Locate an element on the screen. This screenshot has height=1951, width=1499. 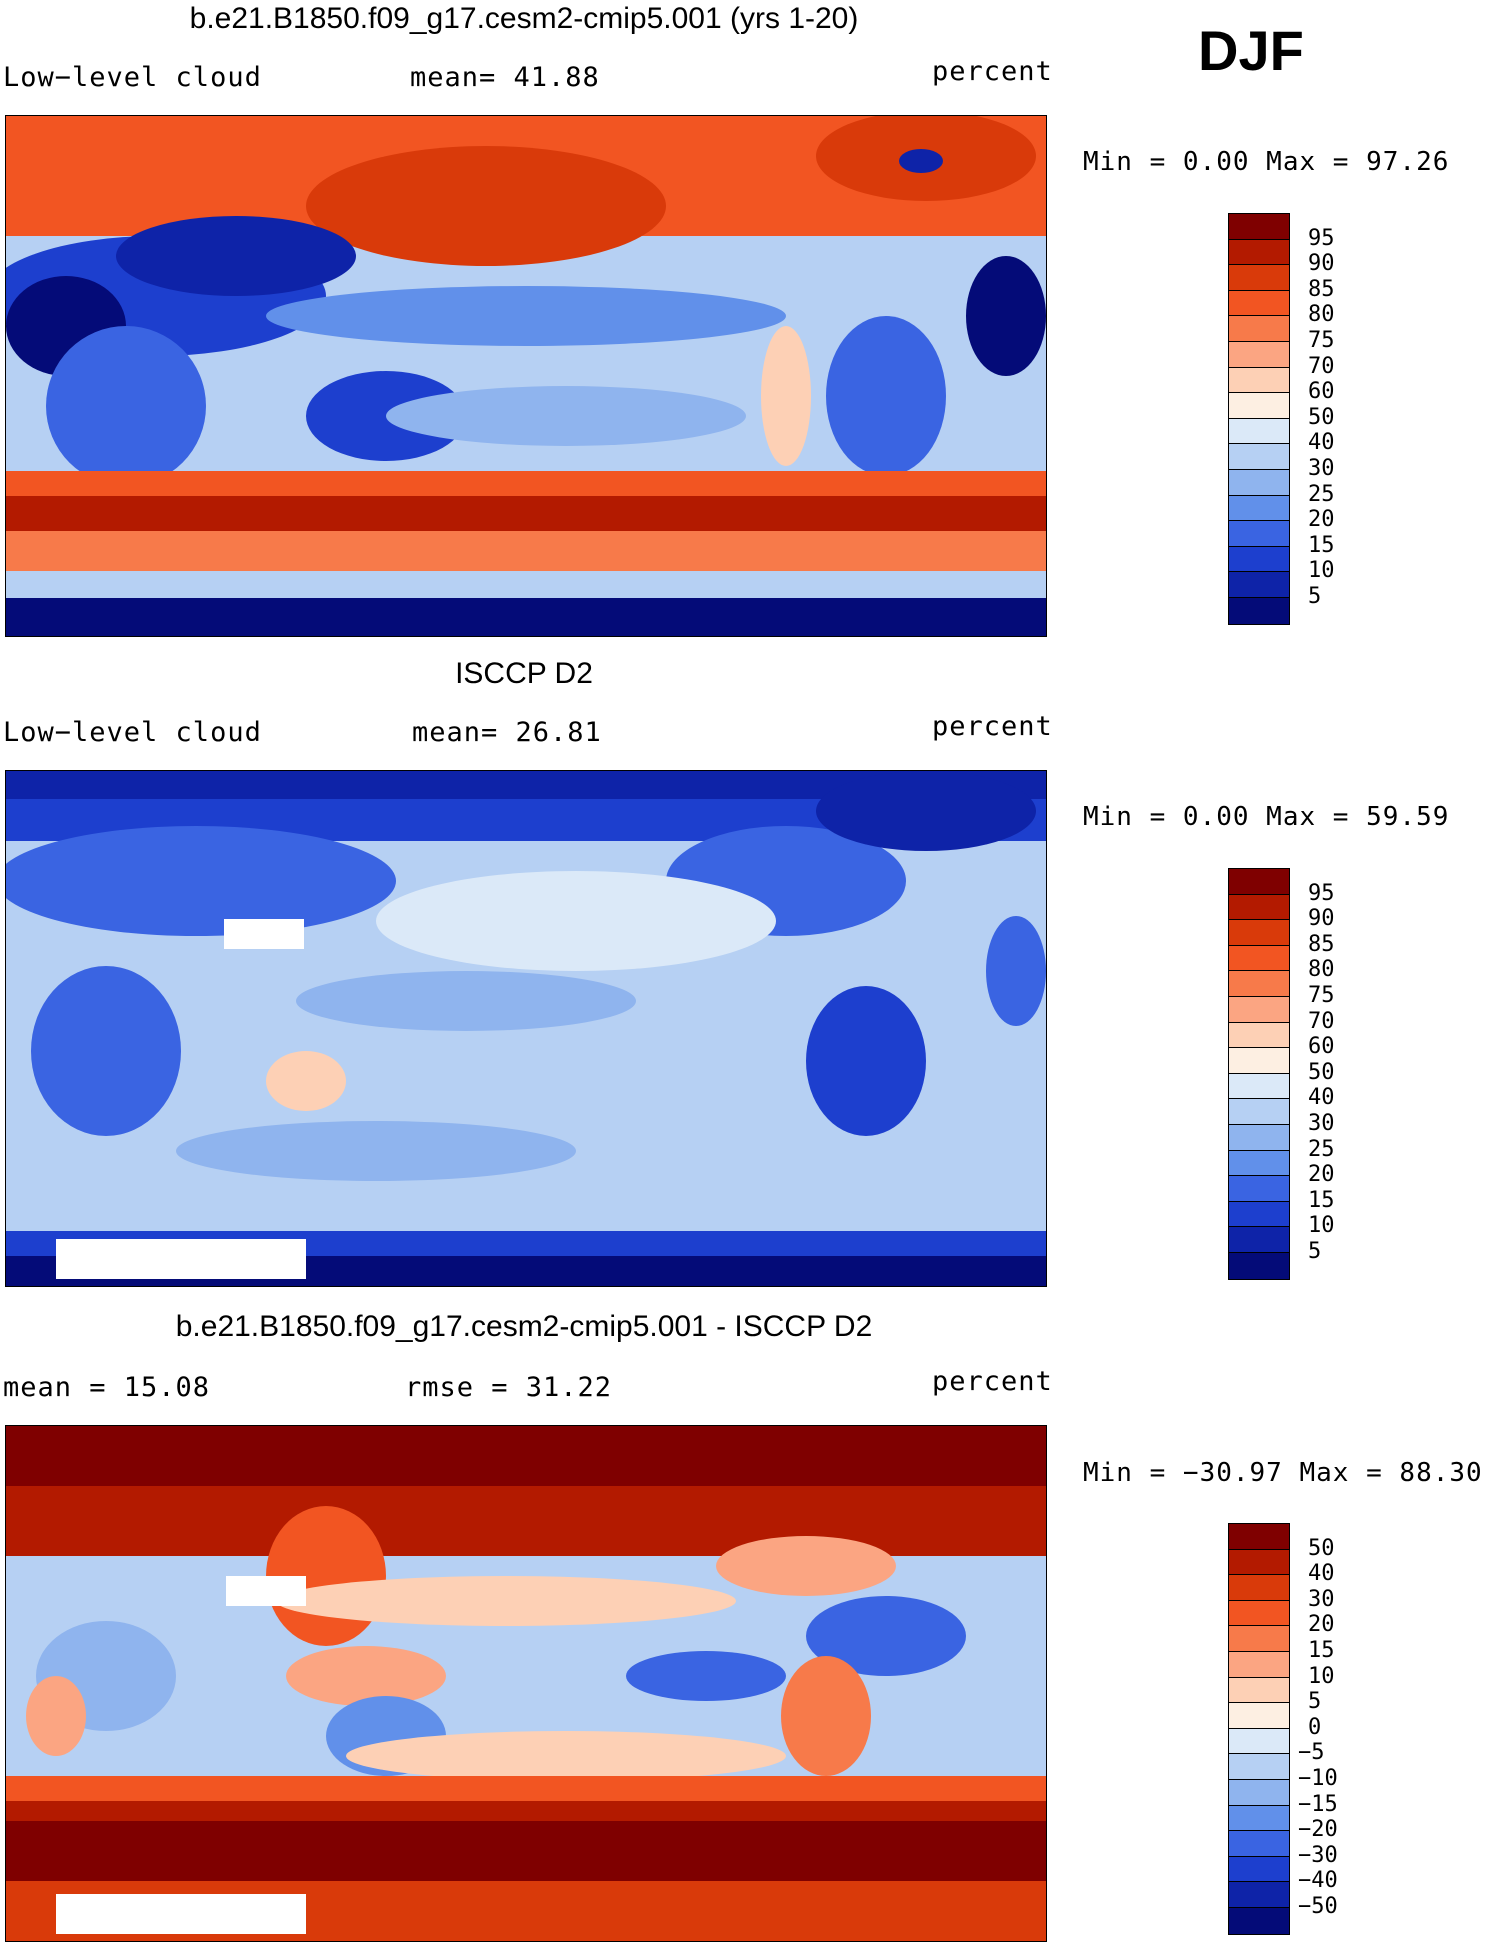
panel-1-units-label: percent is located at coordinates (992, 71).